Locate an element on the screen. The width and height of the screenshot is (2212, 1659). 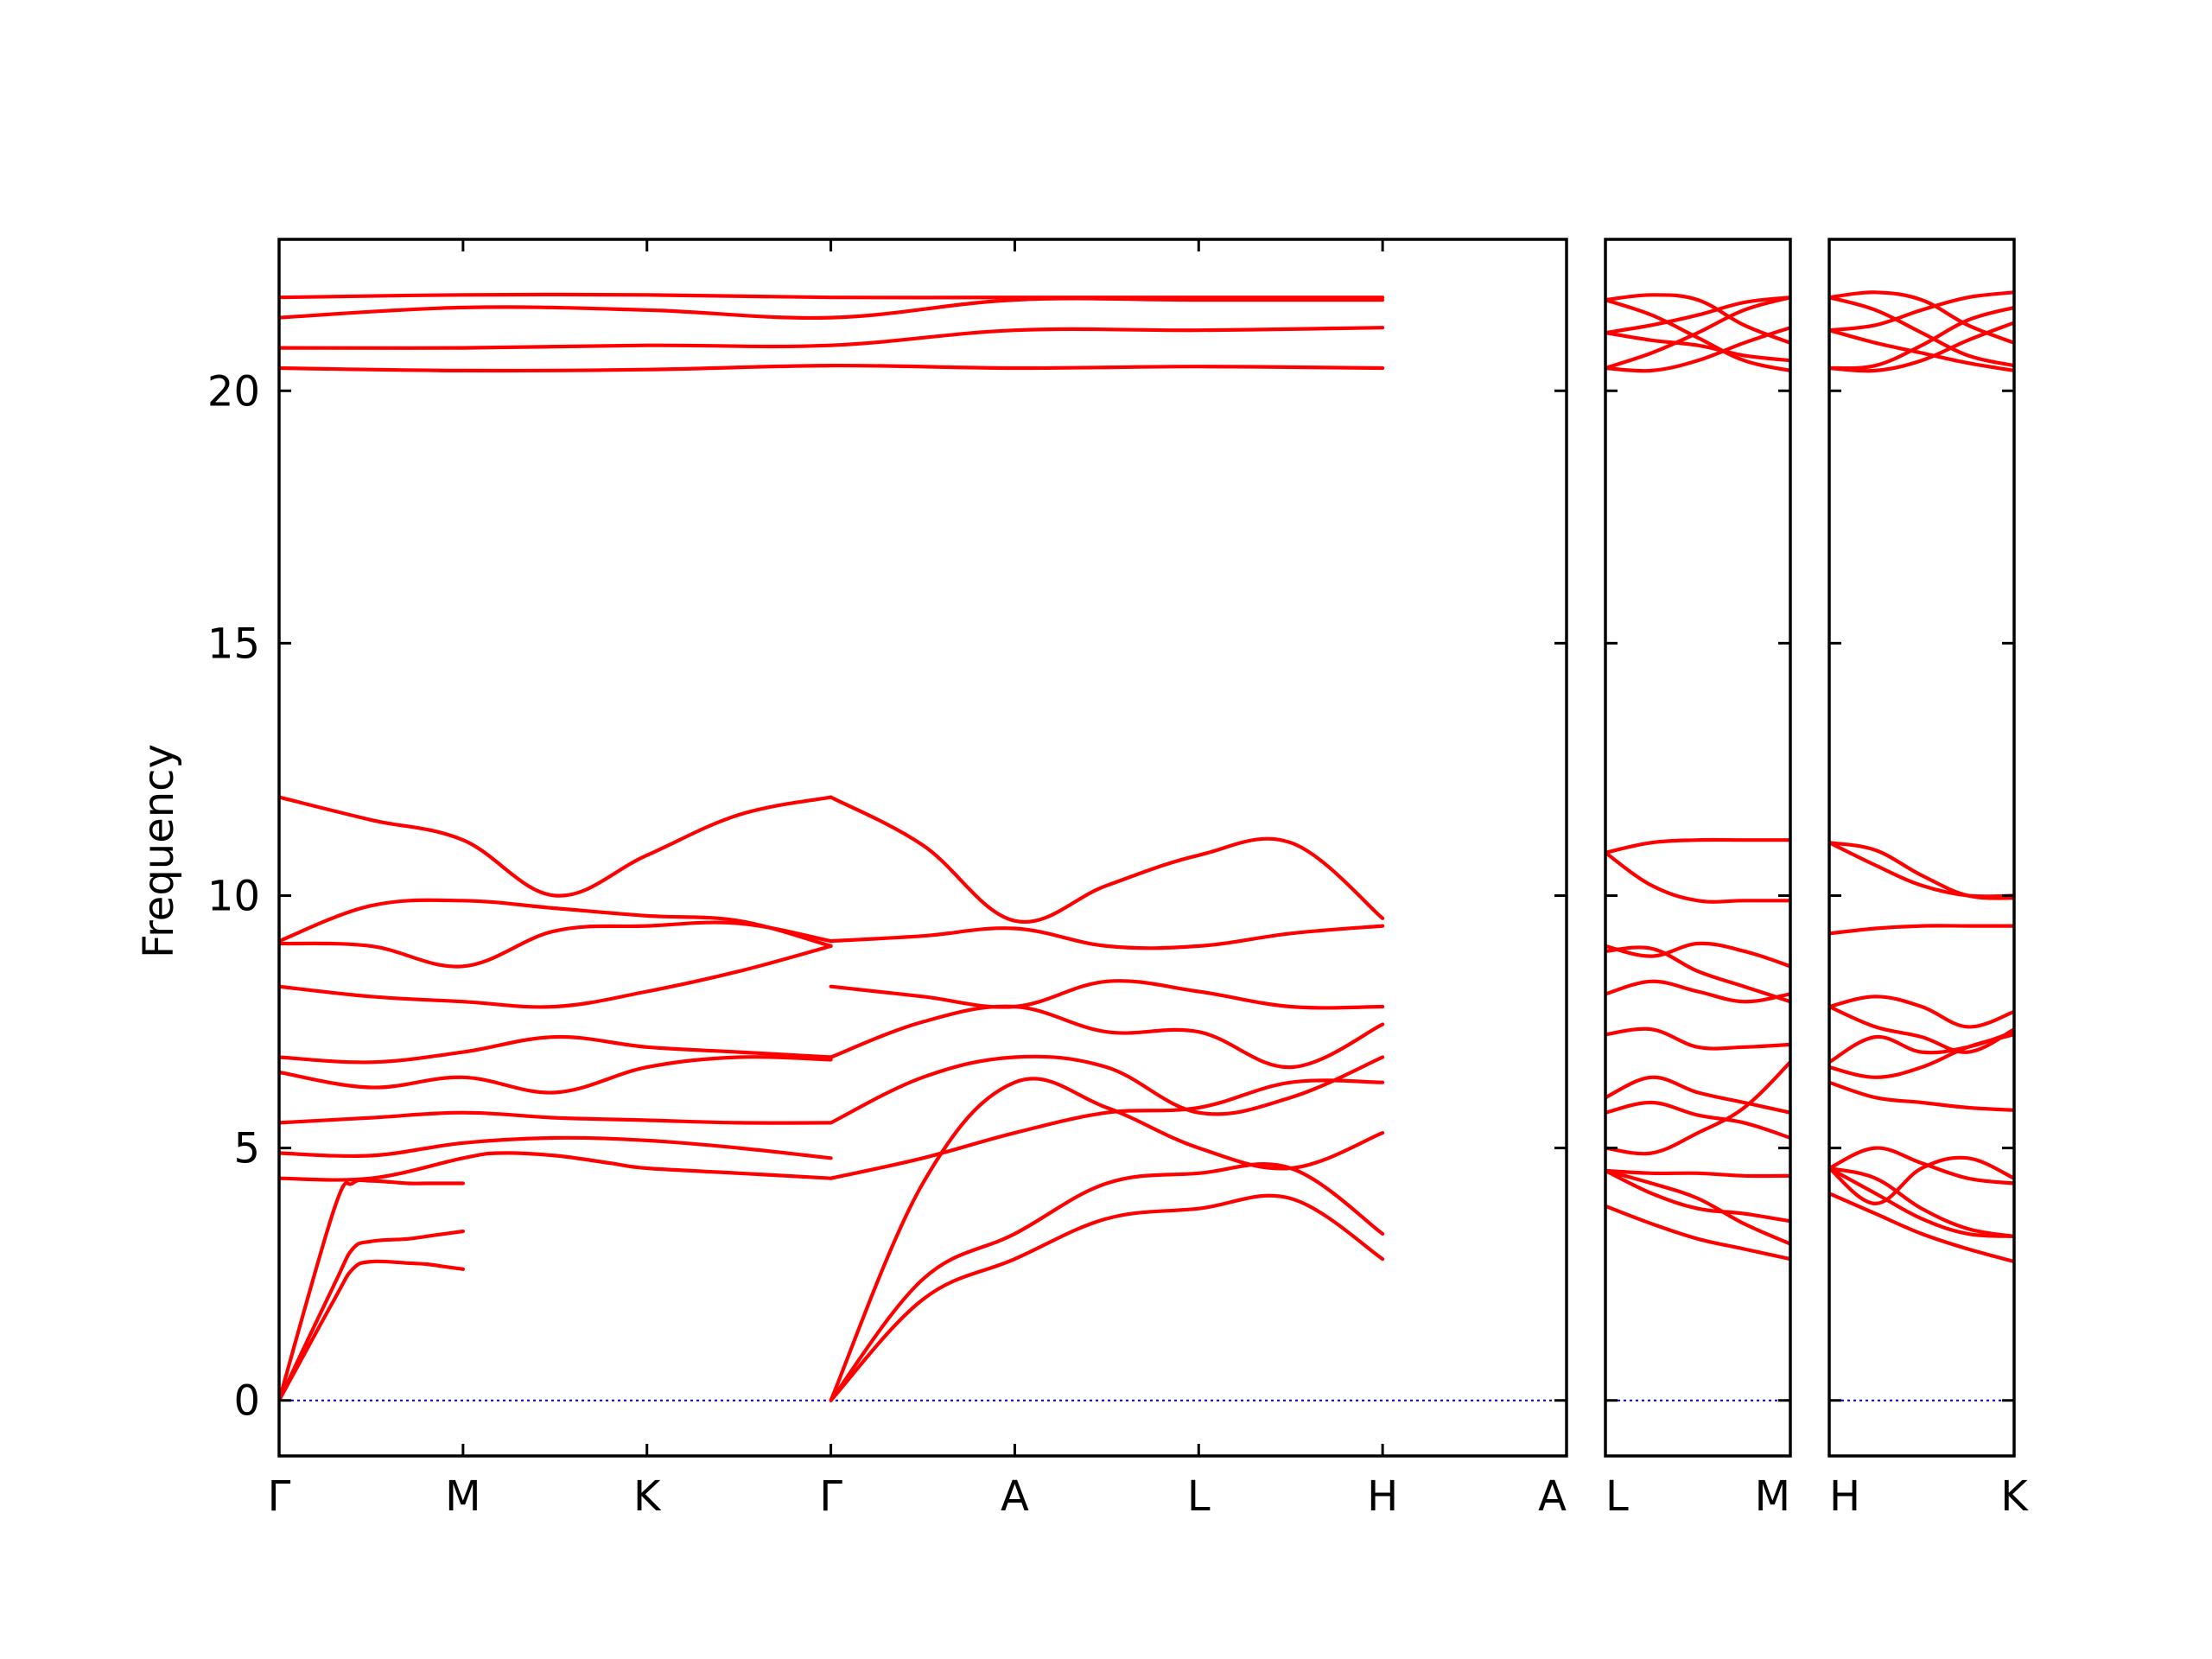
y-tick-label: 10 is located at coordinates (233, 897).